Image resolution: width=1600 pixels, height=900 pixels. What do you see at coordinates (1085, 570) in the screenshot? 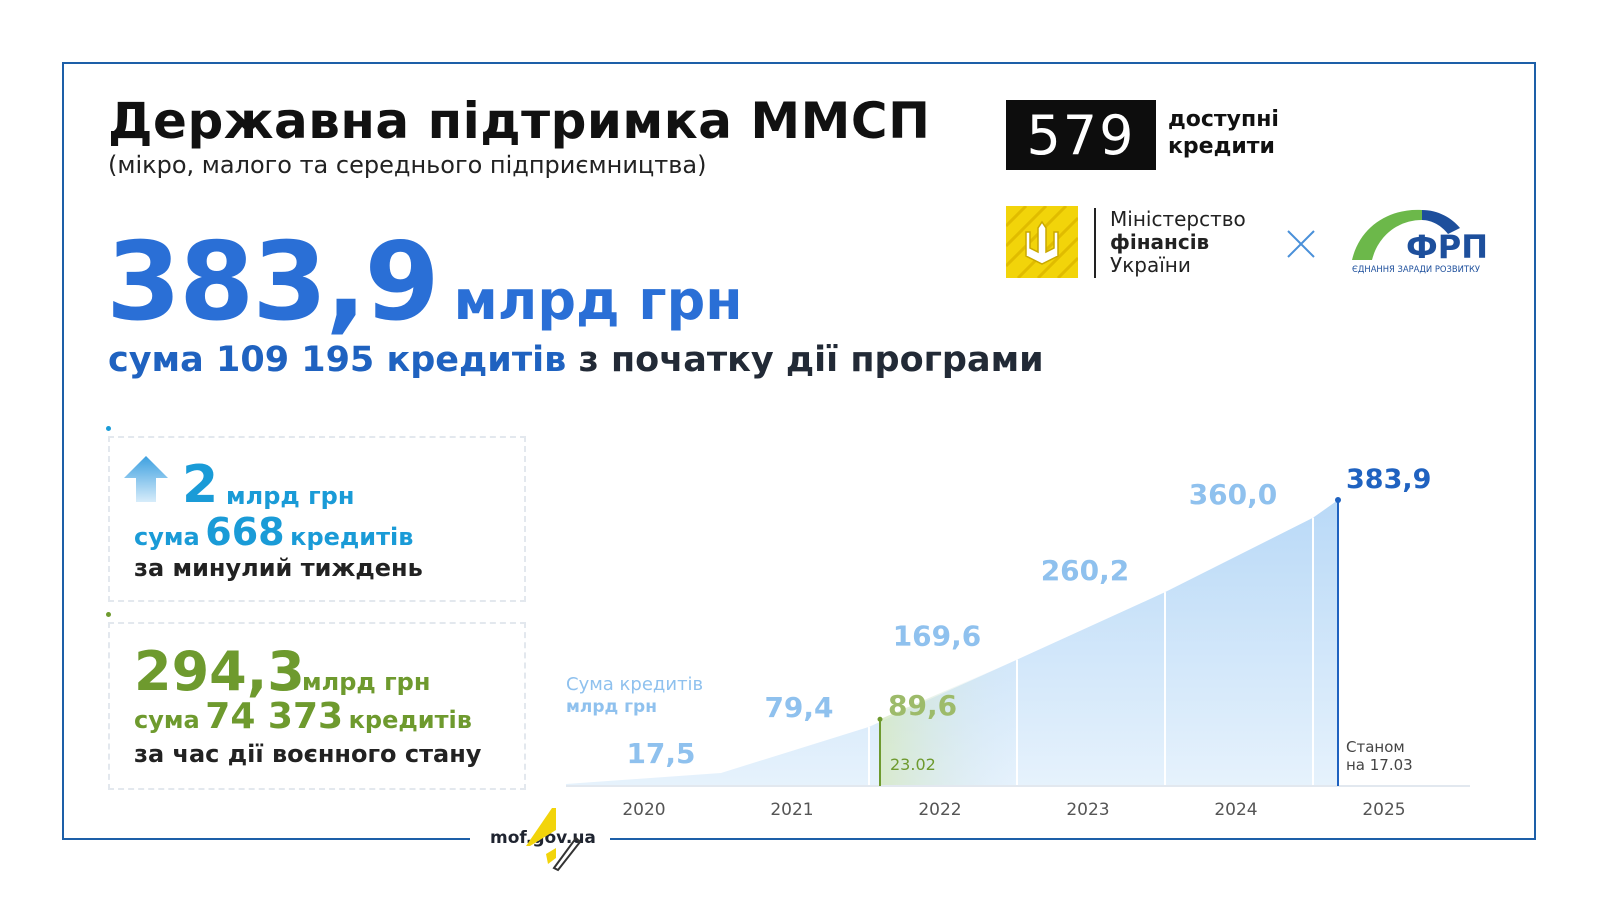
I see `data-label: 260,2` at bounding box center [1085, 570].